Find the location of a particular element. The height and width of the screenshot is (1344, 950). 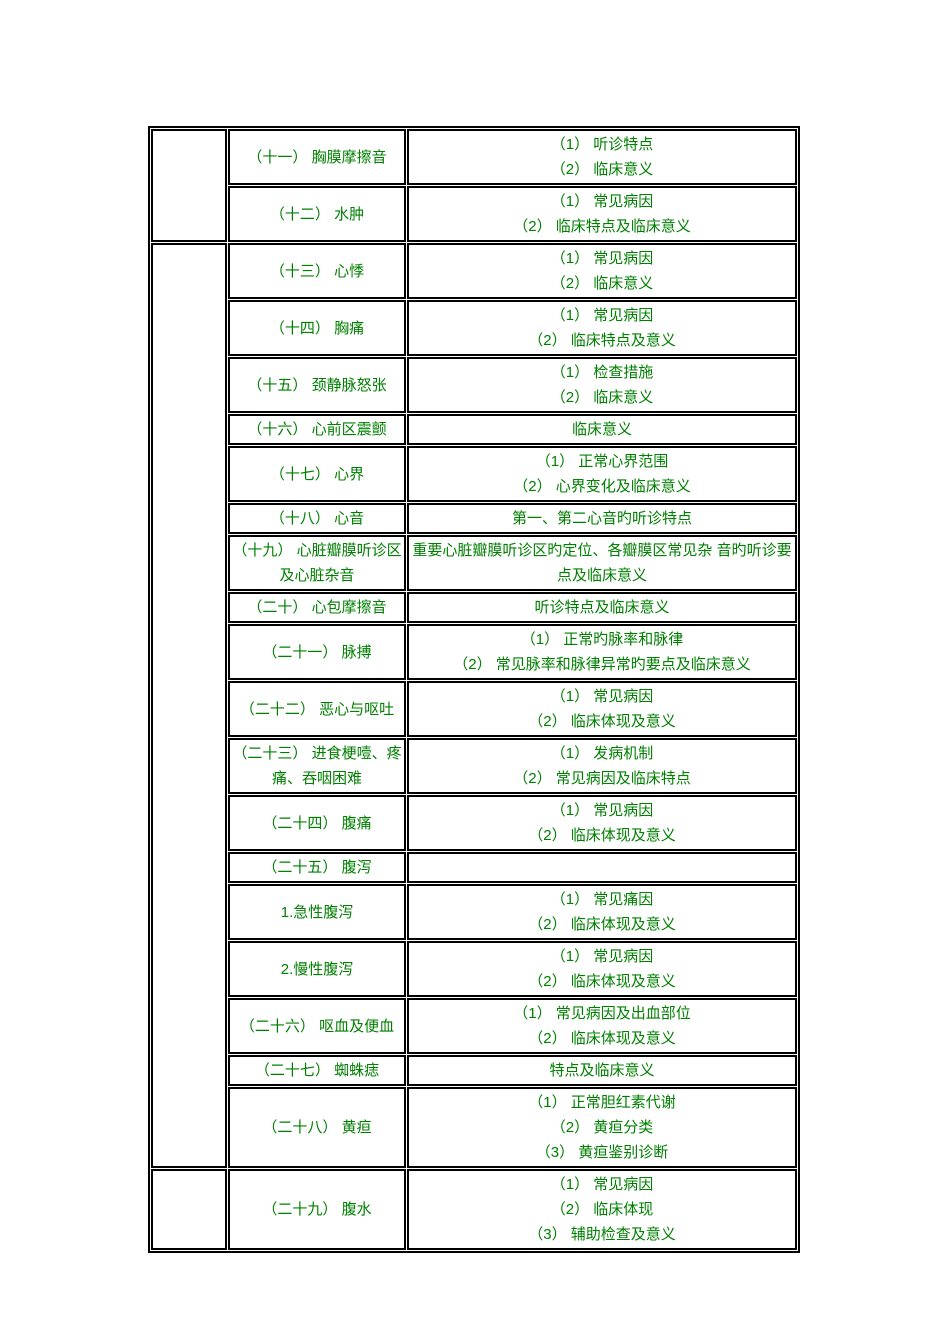

table-row: （十一） 胸膜摩擦音 （1） 听诊特点 （2） 临床意义 is located at coordinates (474, 185).